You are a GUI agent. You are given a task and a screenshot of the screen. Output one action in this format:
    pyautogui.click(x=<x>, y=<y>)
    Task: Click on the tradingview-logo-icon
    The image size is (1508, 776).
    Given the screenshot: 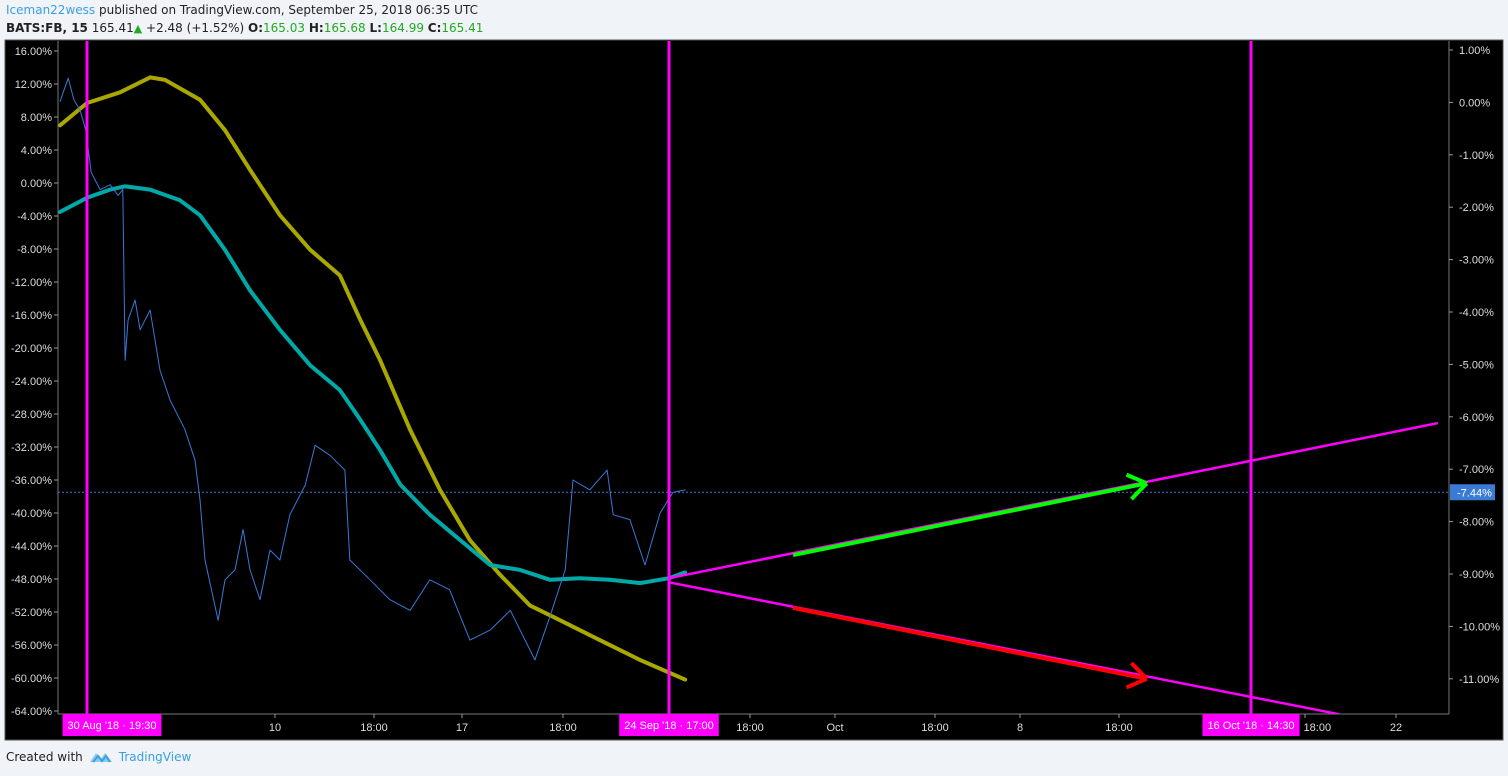 What is the action you would take?
    pyautogui.click(x=100, y=758)
    